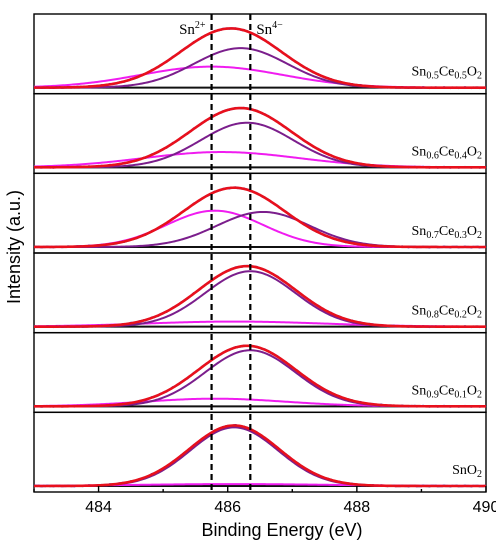 Image resolution: width=496 pixels, height=550 pixels. I want to click on sample-label: Sn0.9Ce0.1O2, so click(447, 391).